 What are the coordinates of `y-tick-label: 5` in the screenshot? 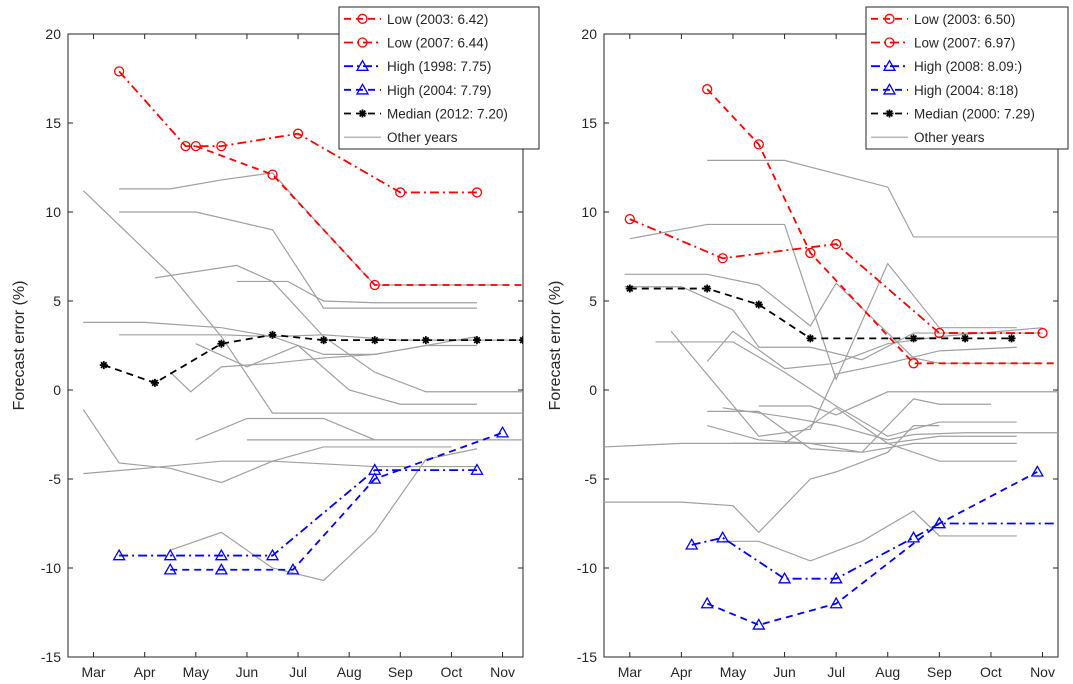 It's located at (593, 301).